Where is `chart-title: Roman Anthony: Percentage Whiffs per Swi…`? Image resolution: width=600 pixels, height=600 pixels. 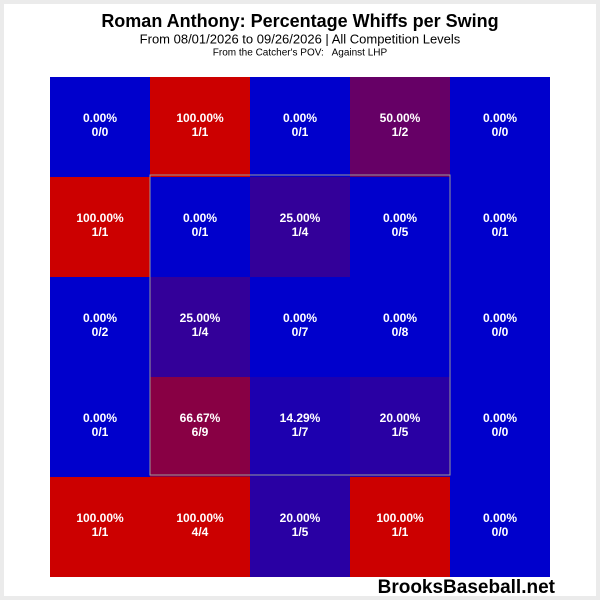
chart-title: Roman Anthony: Percentage Whiffs per Swi… is located at coordinates (299, 21).